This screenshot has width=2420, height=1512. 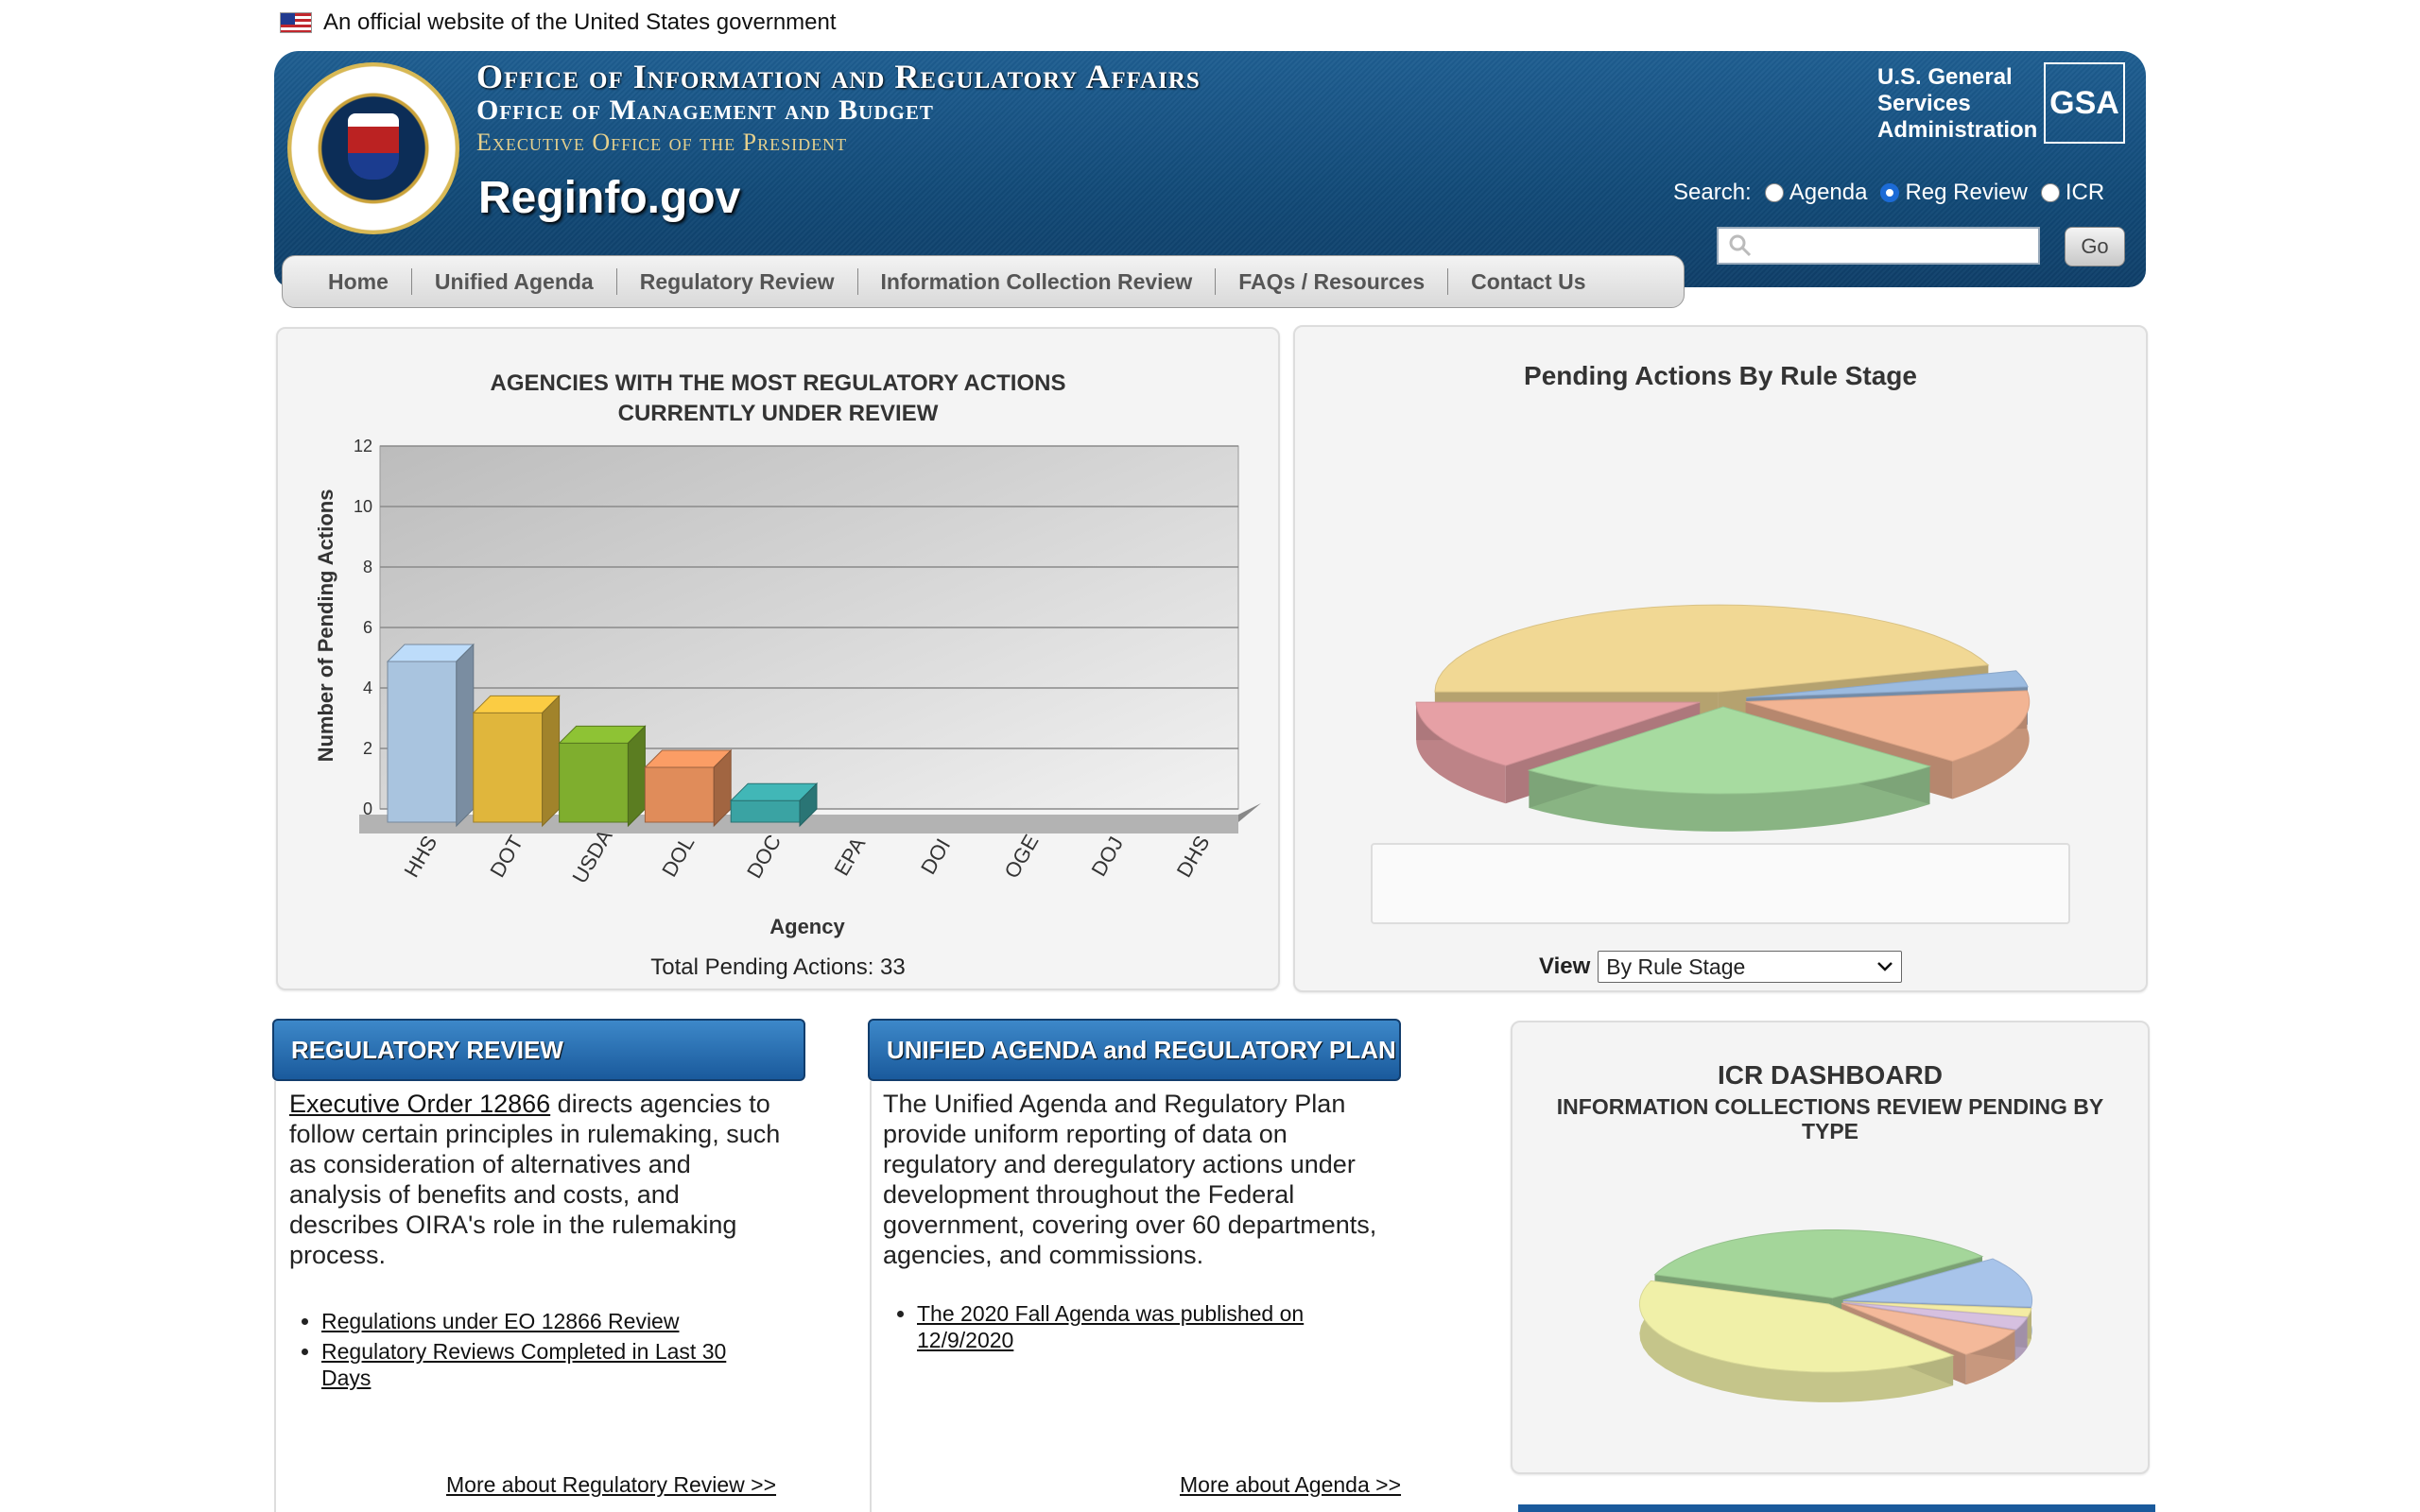 What do you see at coordinates (1966, 192) in the screenshot?
I see `radio-label: Reg Review` at bounding box center [1966, 192].